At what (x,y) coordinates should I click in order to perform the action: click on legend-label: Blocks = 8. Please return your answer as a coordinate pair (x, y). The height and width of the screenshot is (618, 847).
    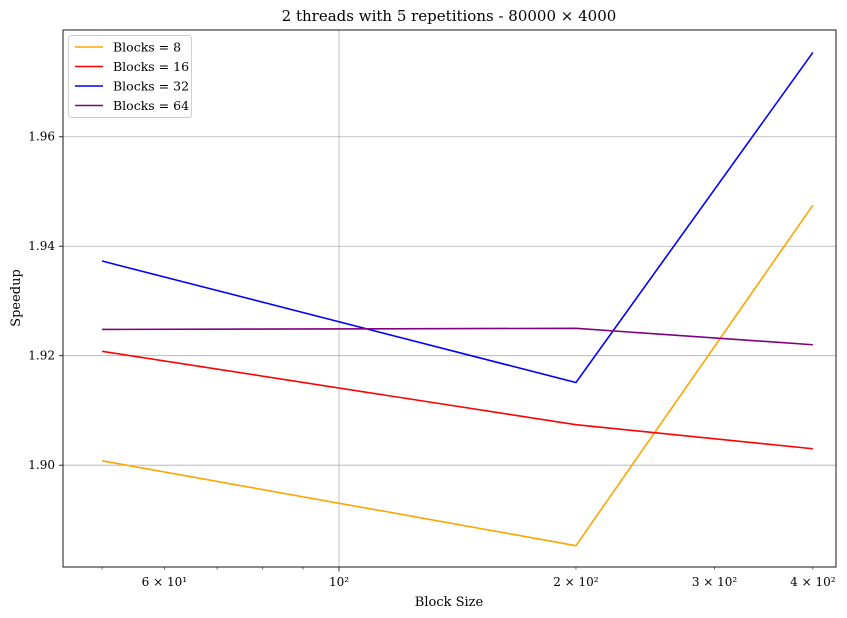
    Looking at the image, I should click on (147, 46).